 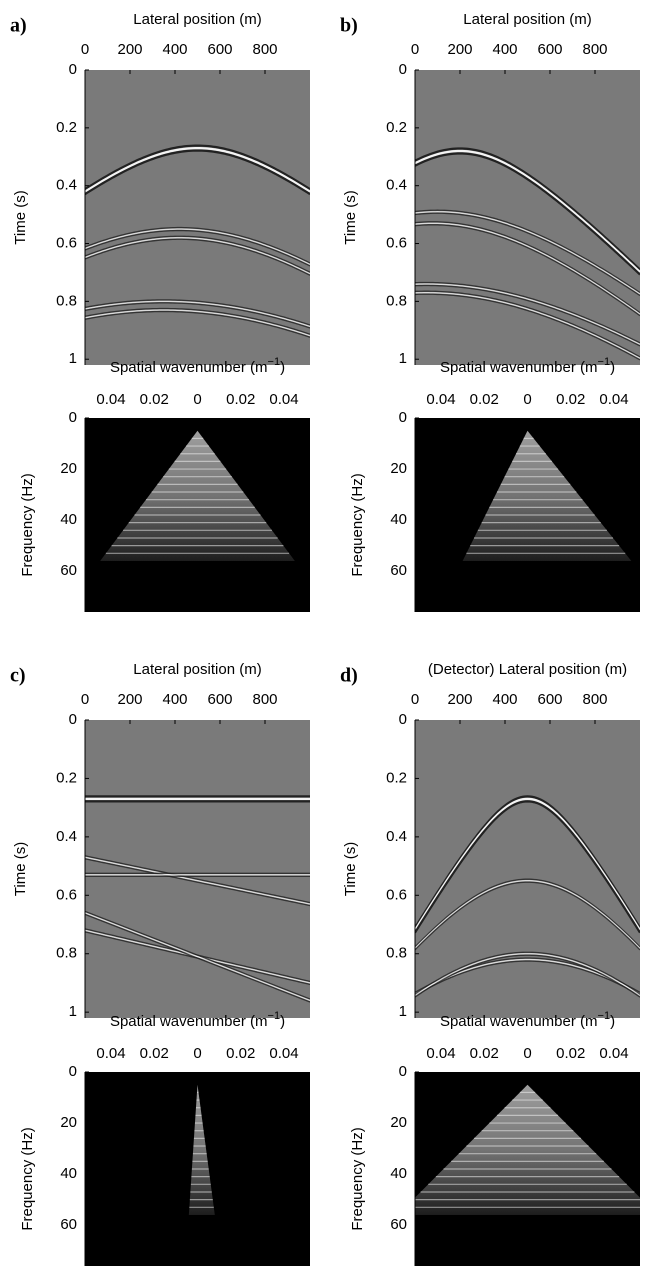 I want to click on y-tick-label: 0.6, so click(x=66, y=242).